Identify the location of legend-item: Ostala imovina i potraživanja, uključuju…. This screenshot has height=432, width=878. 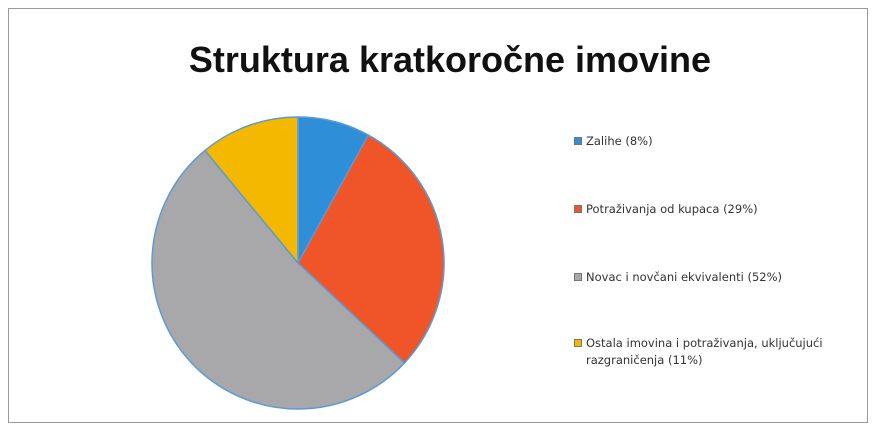
(714, 352).